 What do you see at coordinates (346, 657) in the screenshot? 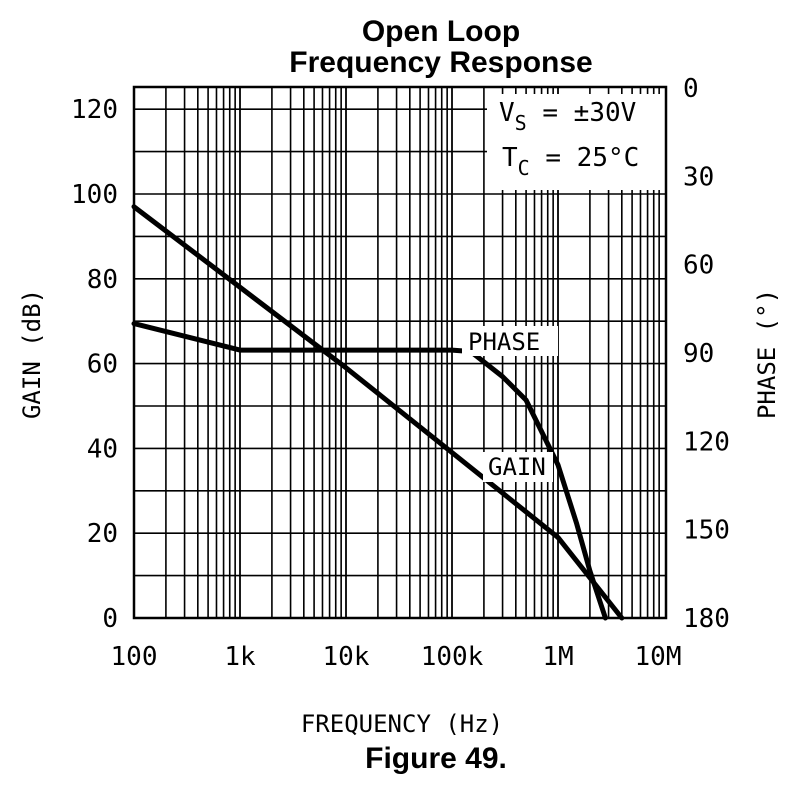
I see `x-tick-label: 10k` at bounding box center [346, 657].